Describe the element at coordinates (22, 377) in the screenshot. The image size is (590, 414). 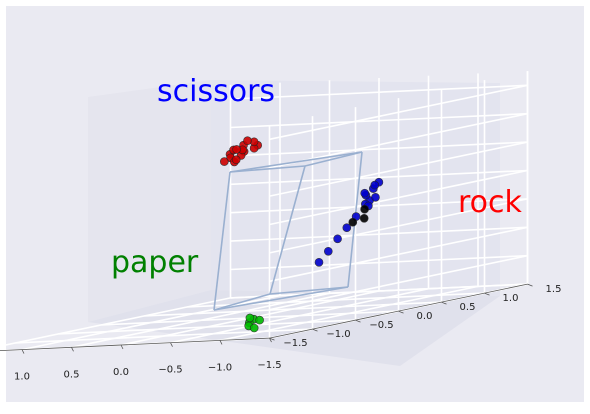
I see `x-tick-label: 1.0` at that location.